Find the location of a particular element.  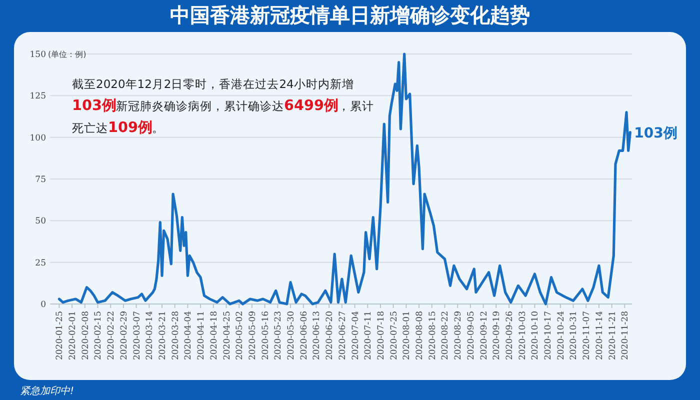

x-tick-label: 2020-04-04 is located at coordinates (189, 335).